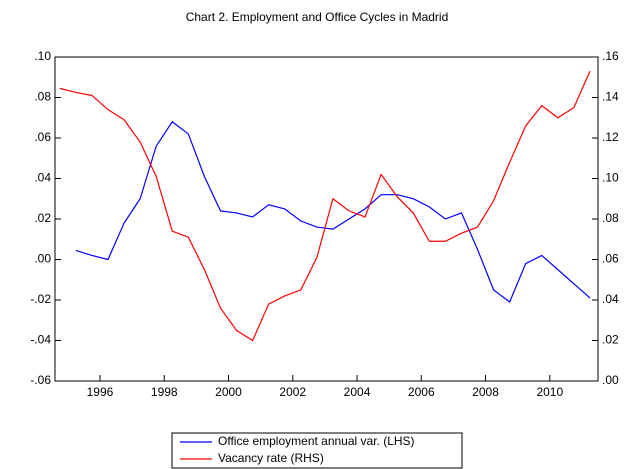  I want to click on y-tick-label: .08, so click(42, 97).